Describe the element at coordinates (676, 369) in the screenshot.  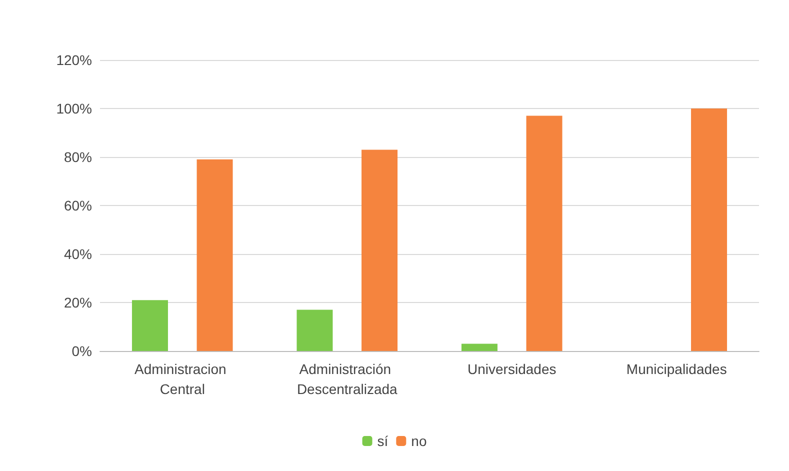
I see `x-tick-label: Municipalidades` at that location.